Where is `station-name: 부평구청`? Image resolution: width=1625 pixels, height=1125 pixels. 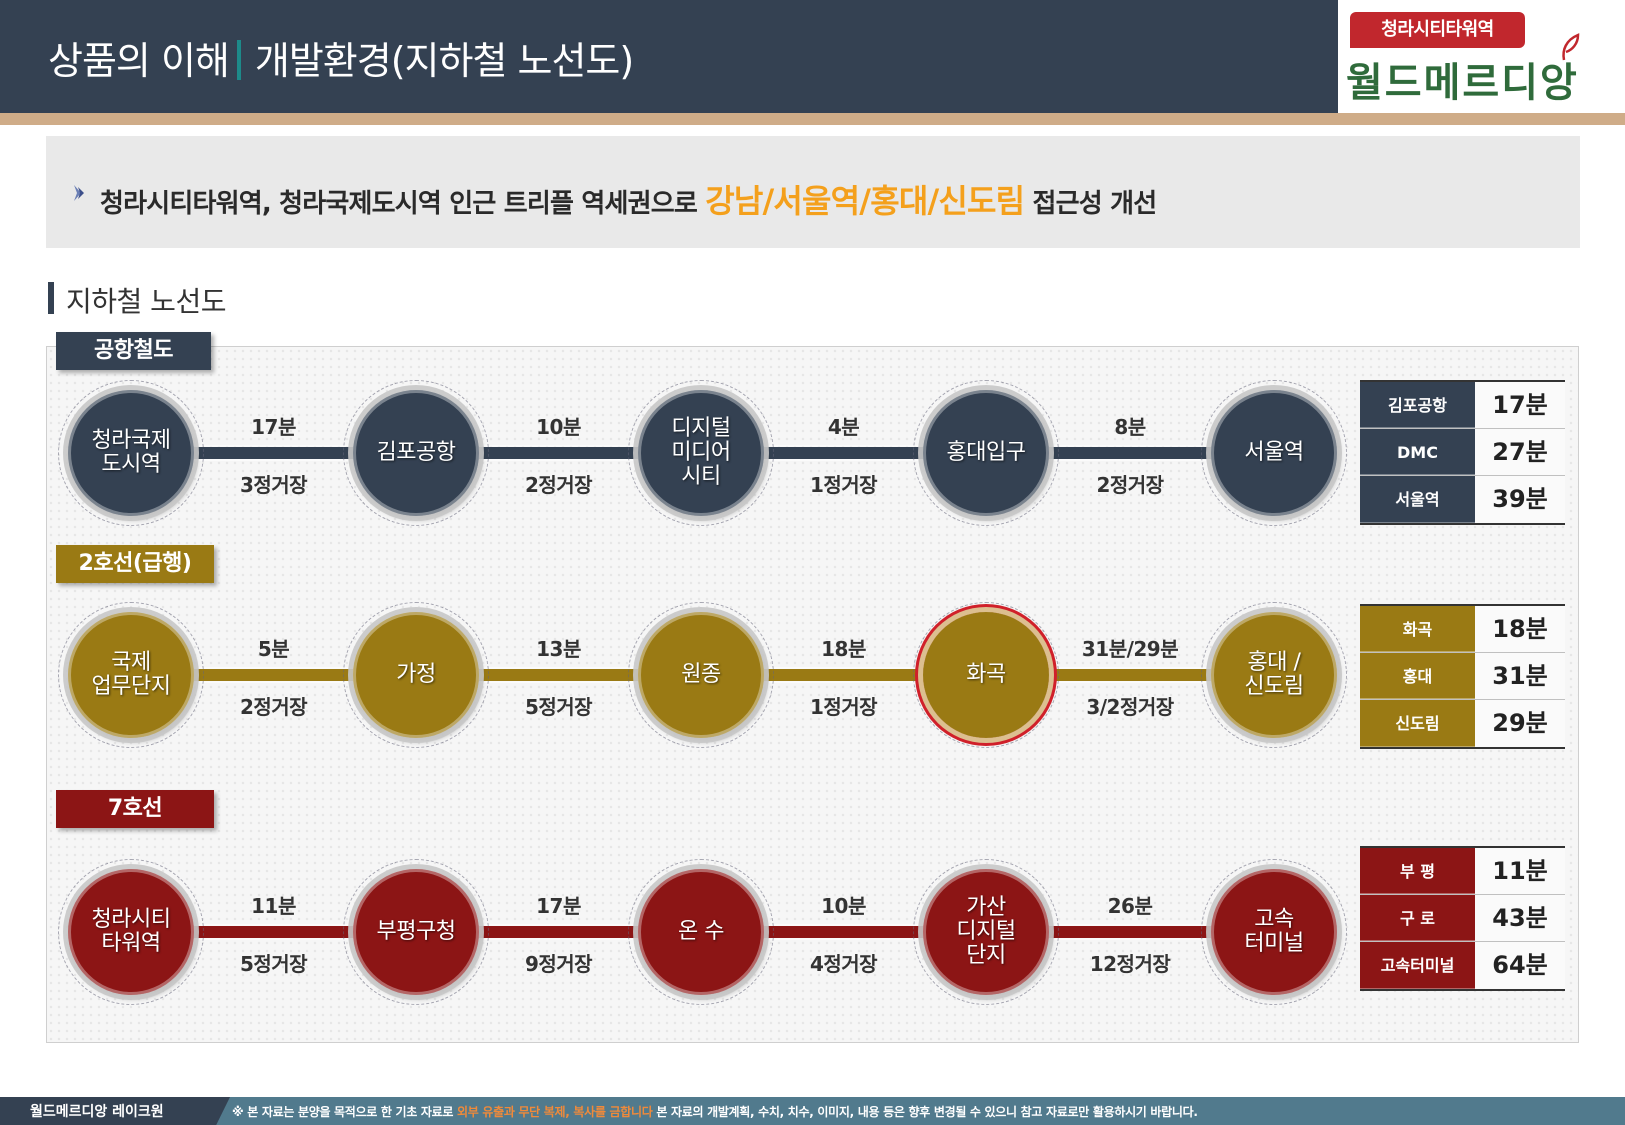 station-name: 부평구청 is located at coordinates (416, 931).